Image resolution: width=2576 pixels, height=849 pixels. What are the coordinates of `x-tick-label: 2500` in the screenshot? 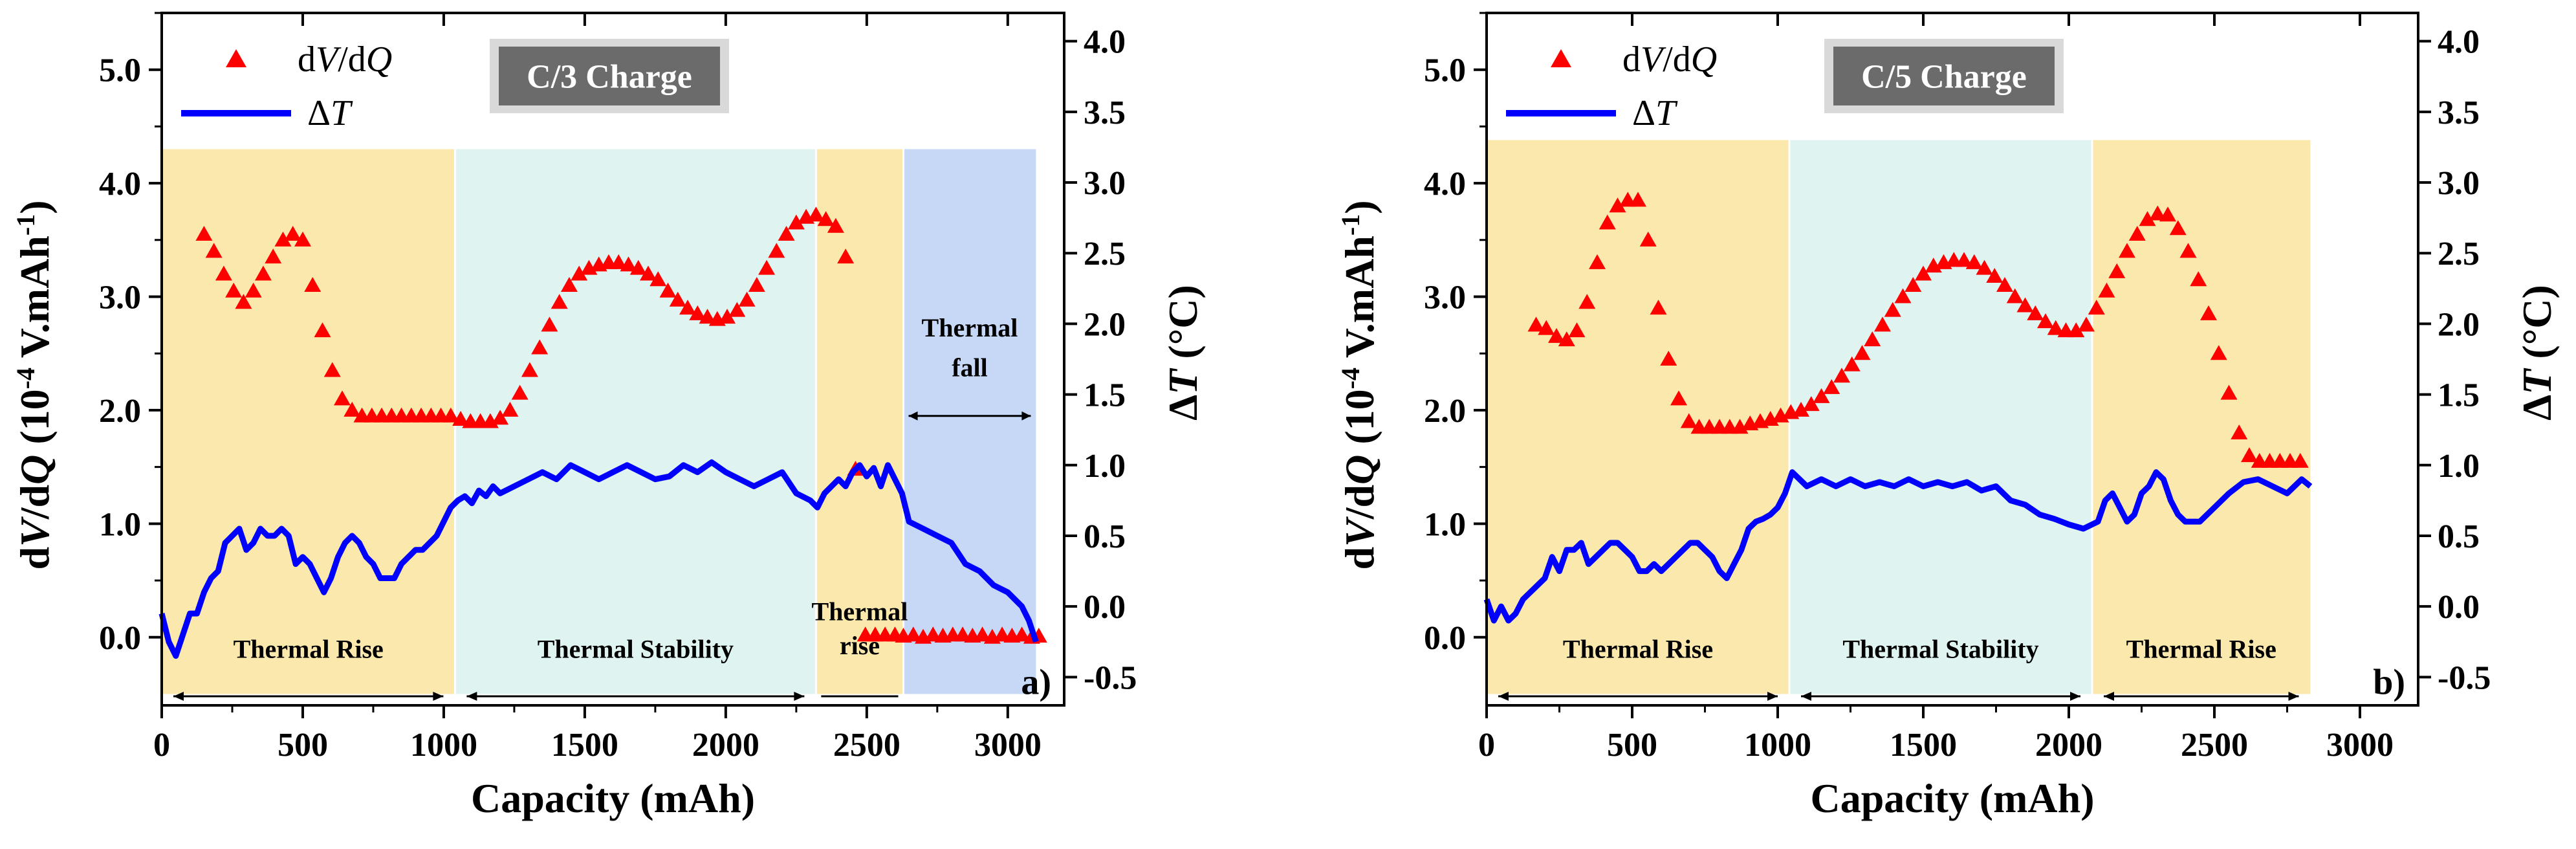 It's located at (2214, 746).